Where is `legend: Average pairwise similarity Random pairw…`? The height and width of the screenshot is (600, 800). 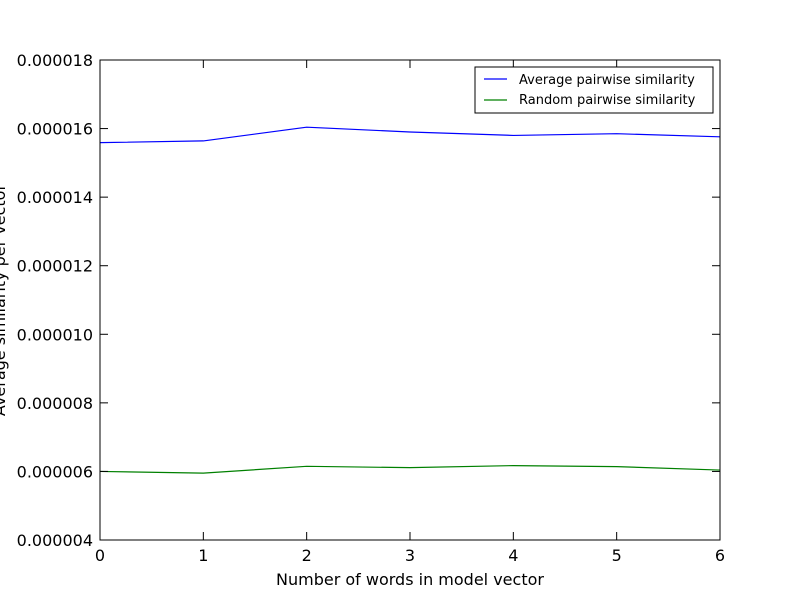 legend: Average pairwise similarity Random pairw… is located at coordinates (594, 90).